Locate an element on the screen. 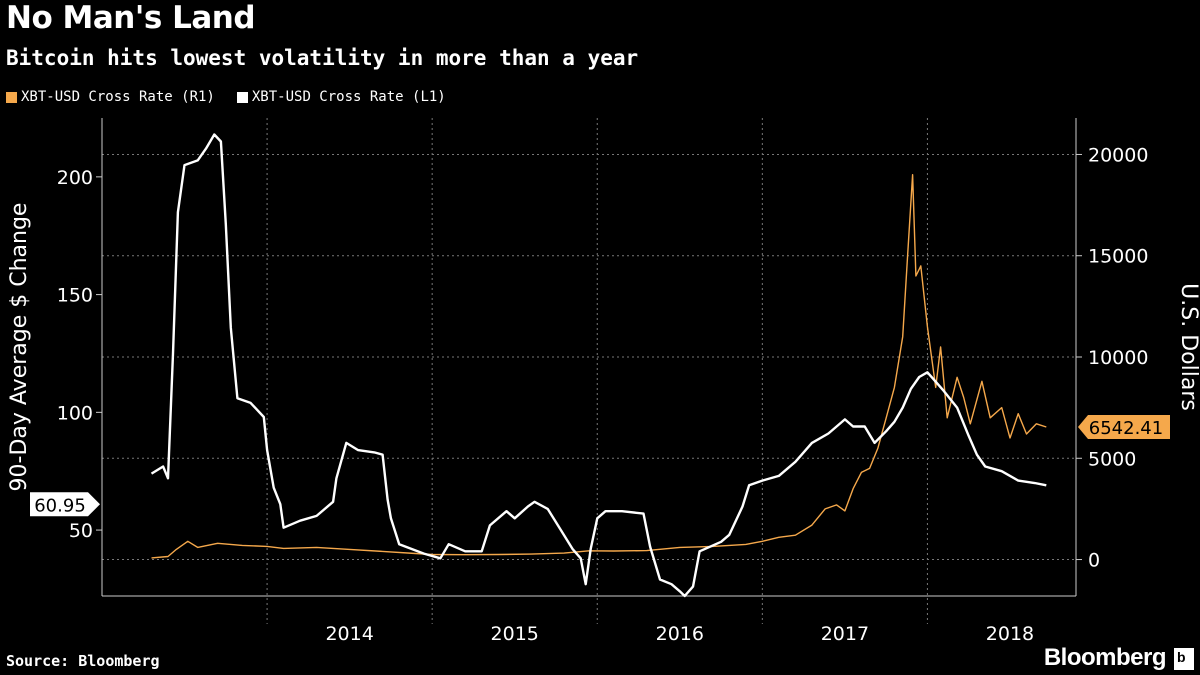  right-tick-label: 10000 is located at coordinates (1118, 358).